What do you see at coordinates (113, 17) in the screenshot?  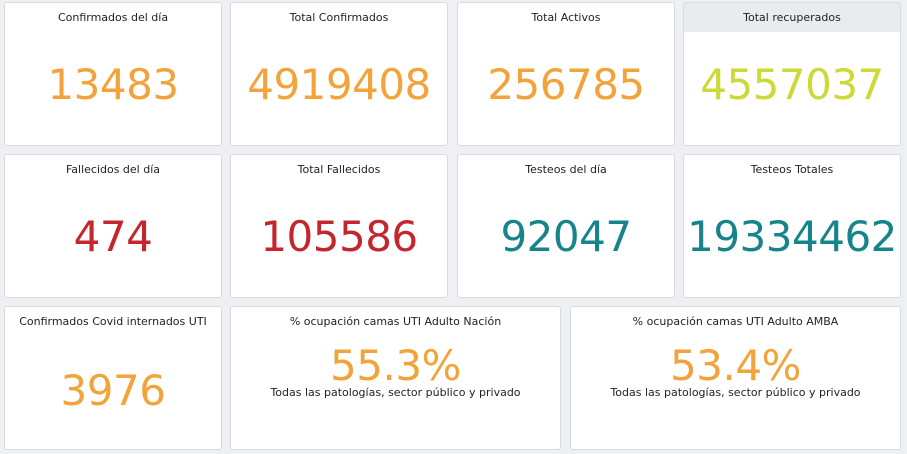 I see `panel-title: Confirmados del día` at bounding box center [113, 17].